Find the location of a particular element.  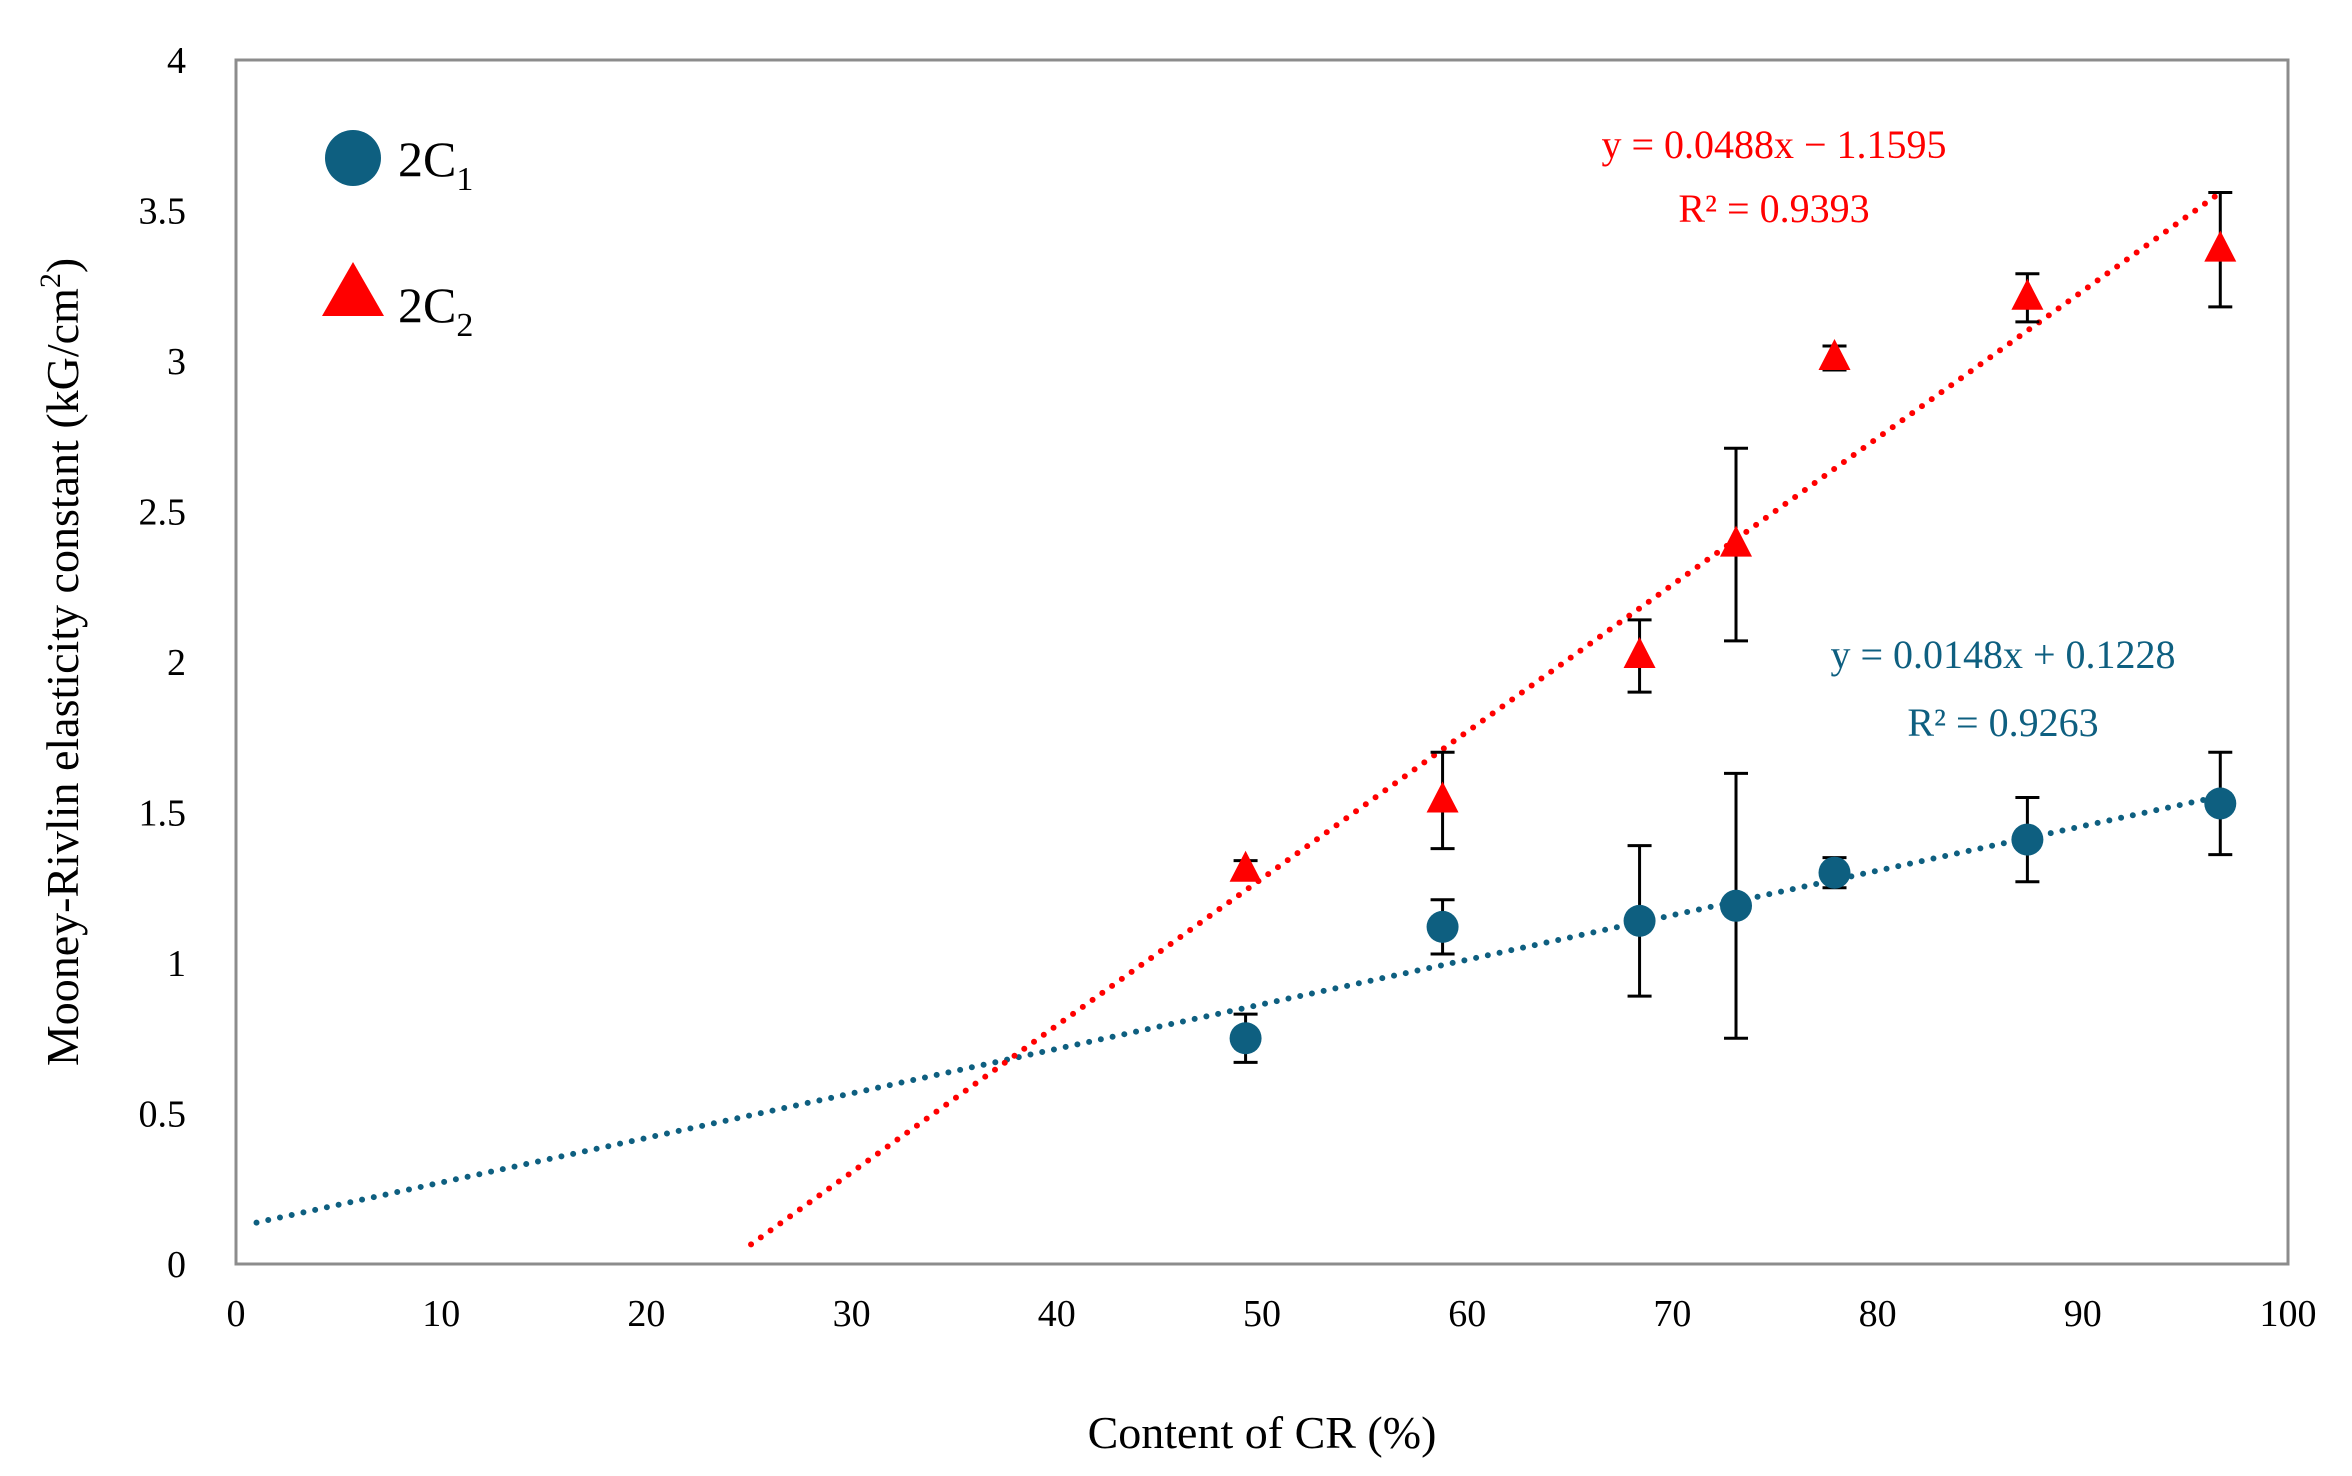

x-tick-label: 100 is located at coordinates (2288, 1314).